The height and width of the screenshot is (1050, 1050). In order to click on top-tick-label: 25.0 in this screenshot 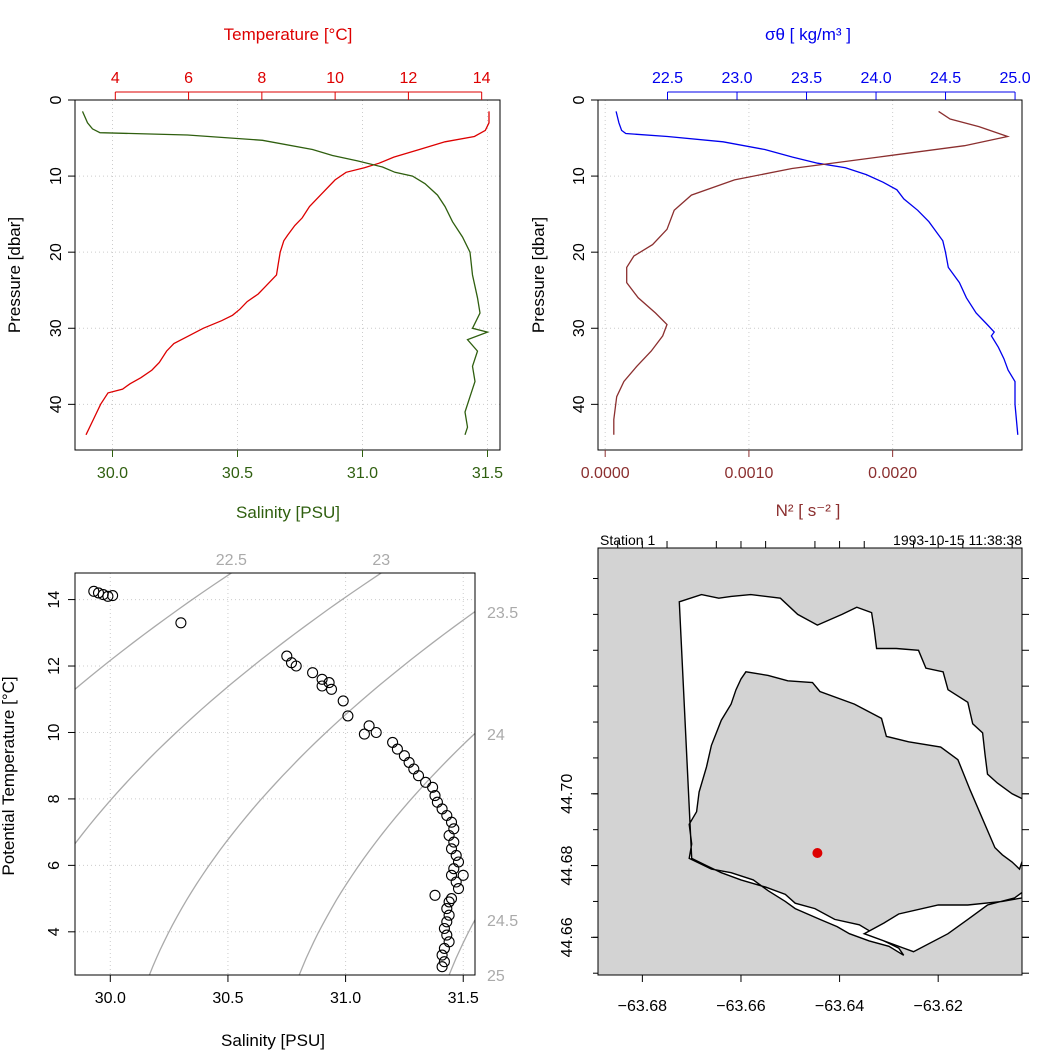, I will do `click(1014, 78)`.